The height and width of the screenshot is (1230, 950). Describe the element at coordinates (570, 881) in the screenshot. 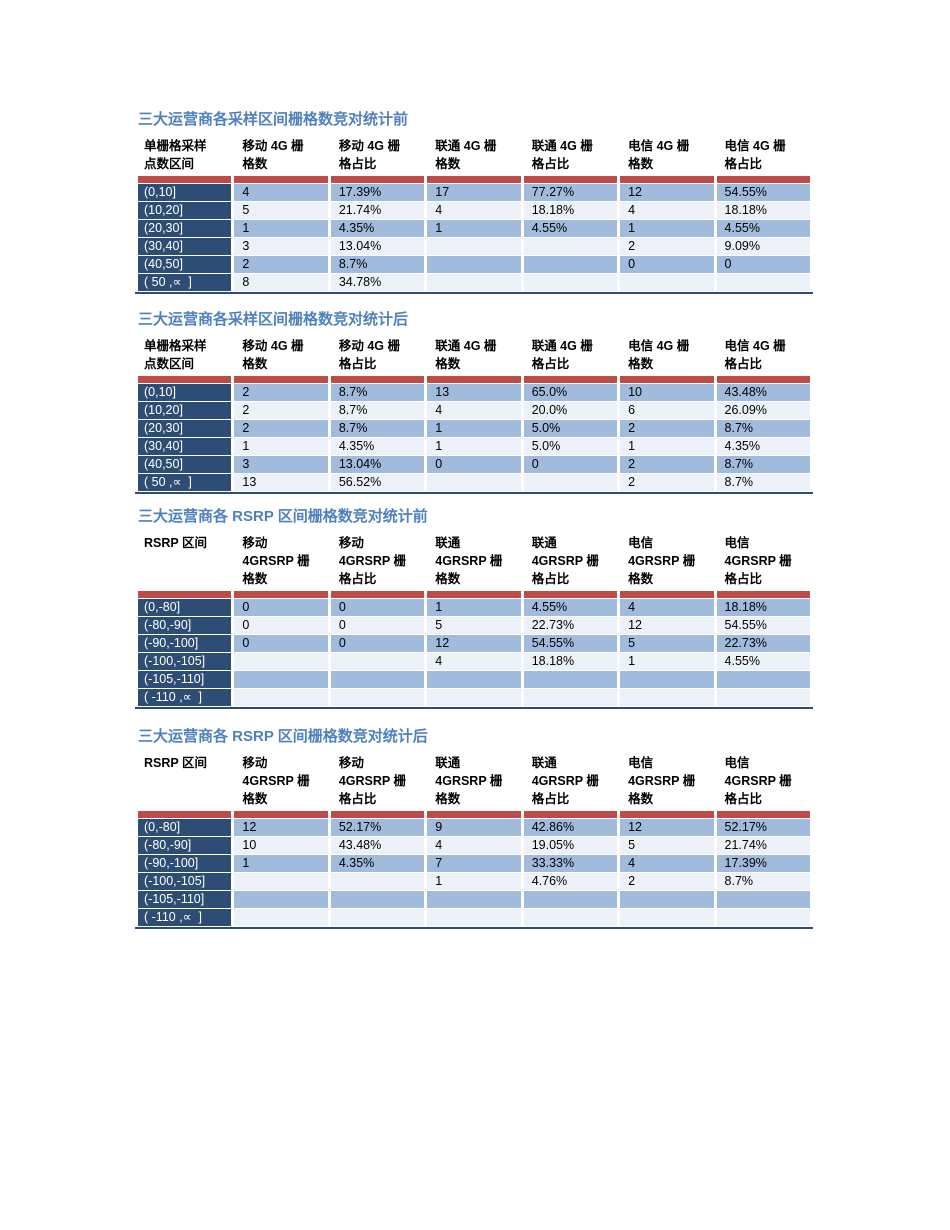

I see `cell: 4.76%` at that location.